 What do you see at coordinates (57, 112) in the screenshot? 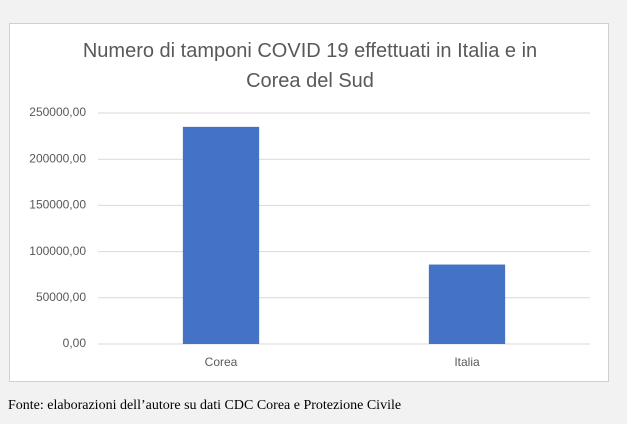
I see `y-tick-label: 250000,00` at bounding box center [57, 112].